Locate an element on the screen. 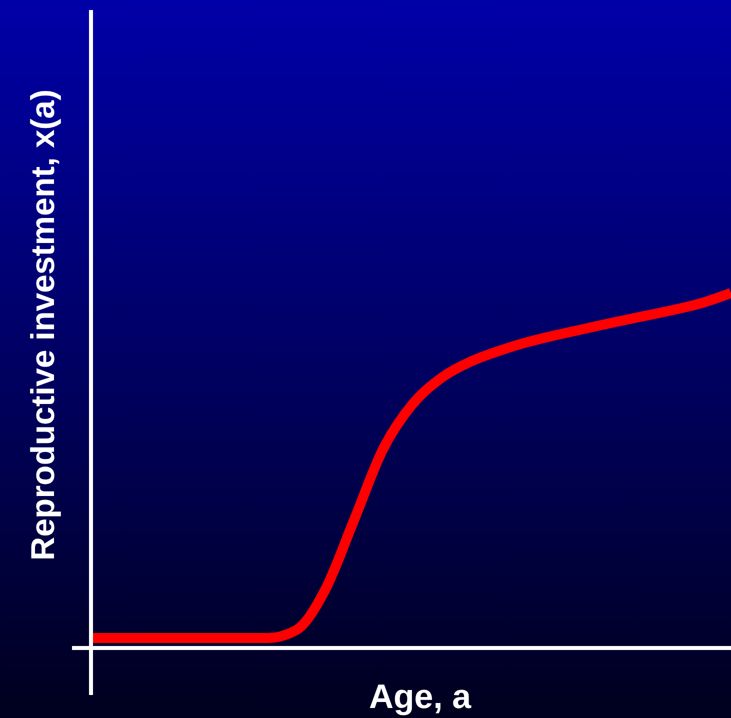  x-axis-title: Age, a is located at coordinates (420, 697).